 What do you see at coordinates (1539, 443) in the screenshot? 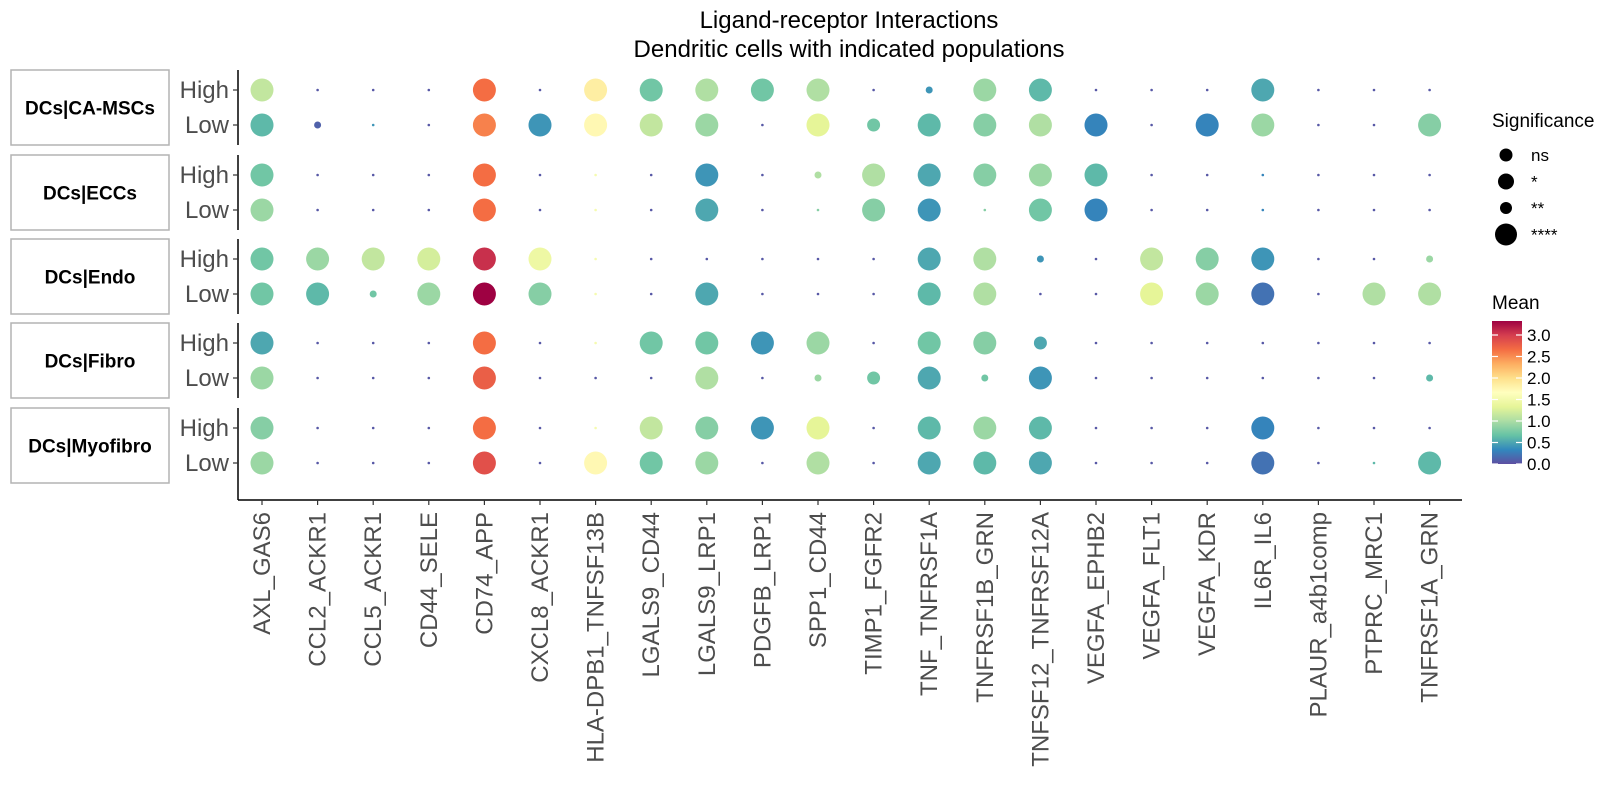
I see `color-bar-tick-label: 0.5` at bounding box center [1539, 443].